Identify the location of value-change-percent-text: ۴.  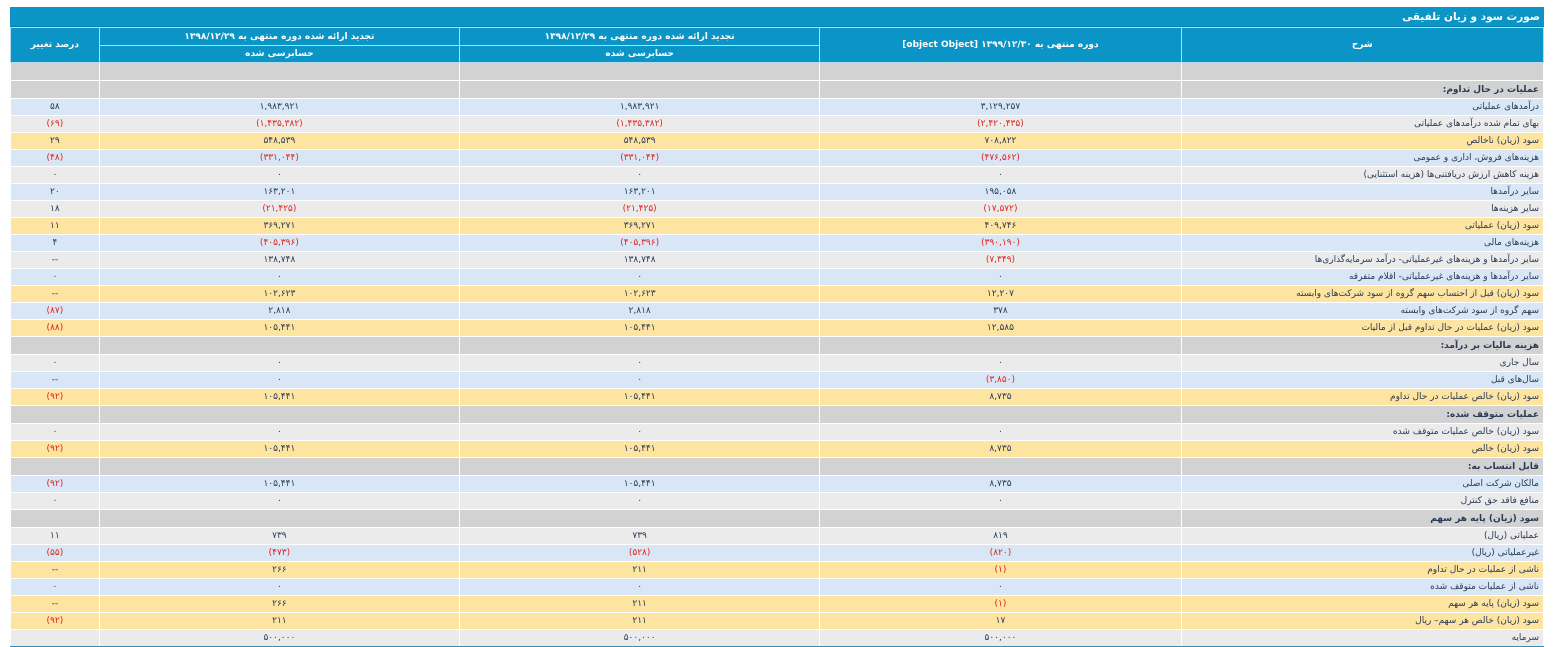
(55, 243).